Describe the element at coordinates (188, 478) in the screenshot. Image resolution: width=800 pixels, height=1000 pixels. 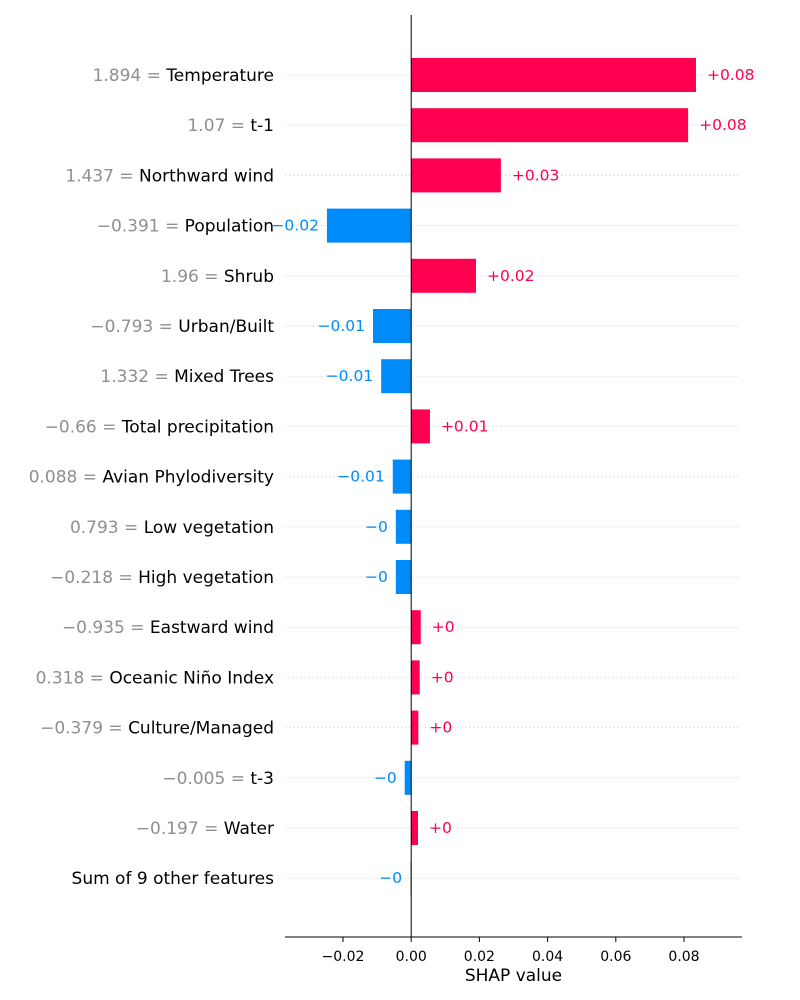
I see `feature-name: Avian Phylodiversity` at that location.